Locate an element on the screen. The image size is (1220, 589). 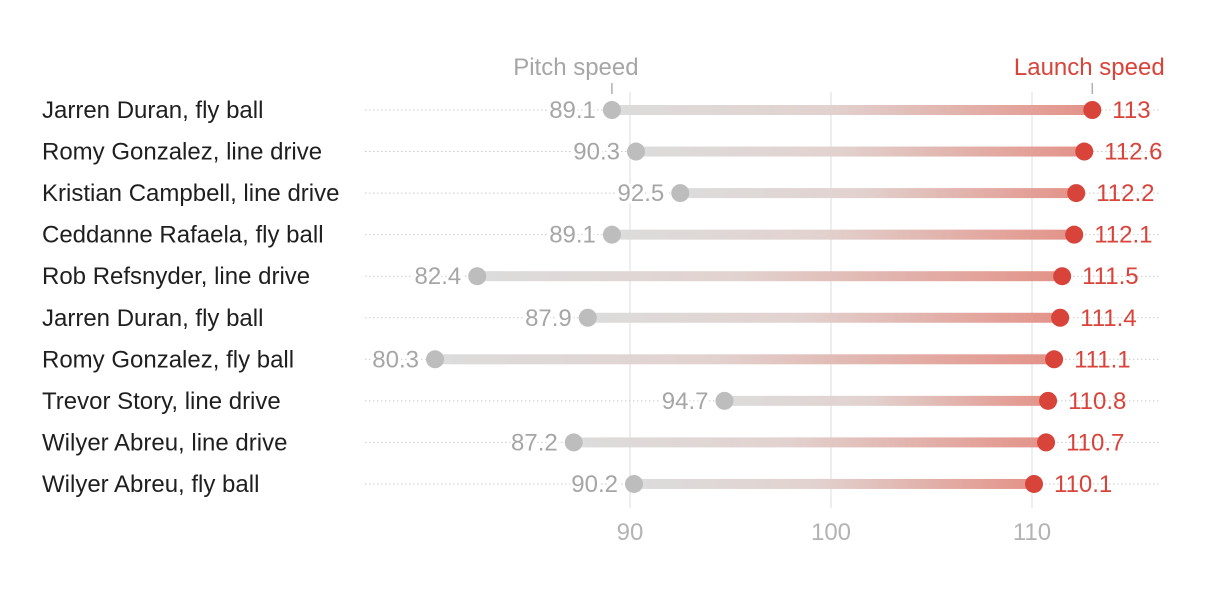
row-label: Romy Gonzalez, line drive is located at coordinates (182, 152).